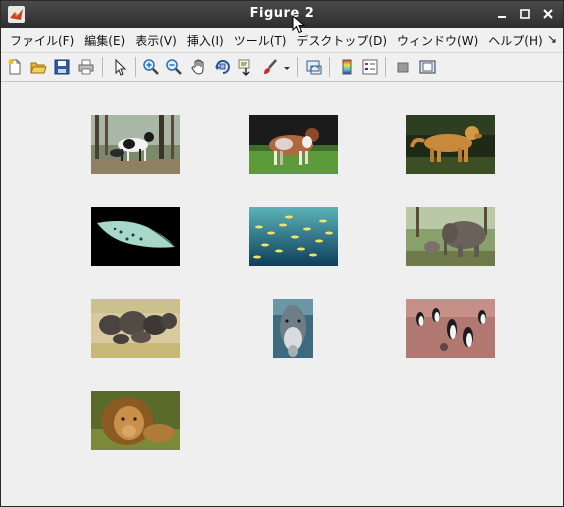 Image resolution: width=564 pixels, height=507 pixels. What do you see at coordinates (135, 328) in the screenshot?
I see `image-elephant-herd` at bounding box center [135, 328].